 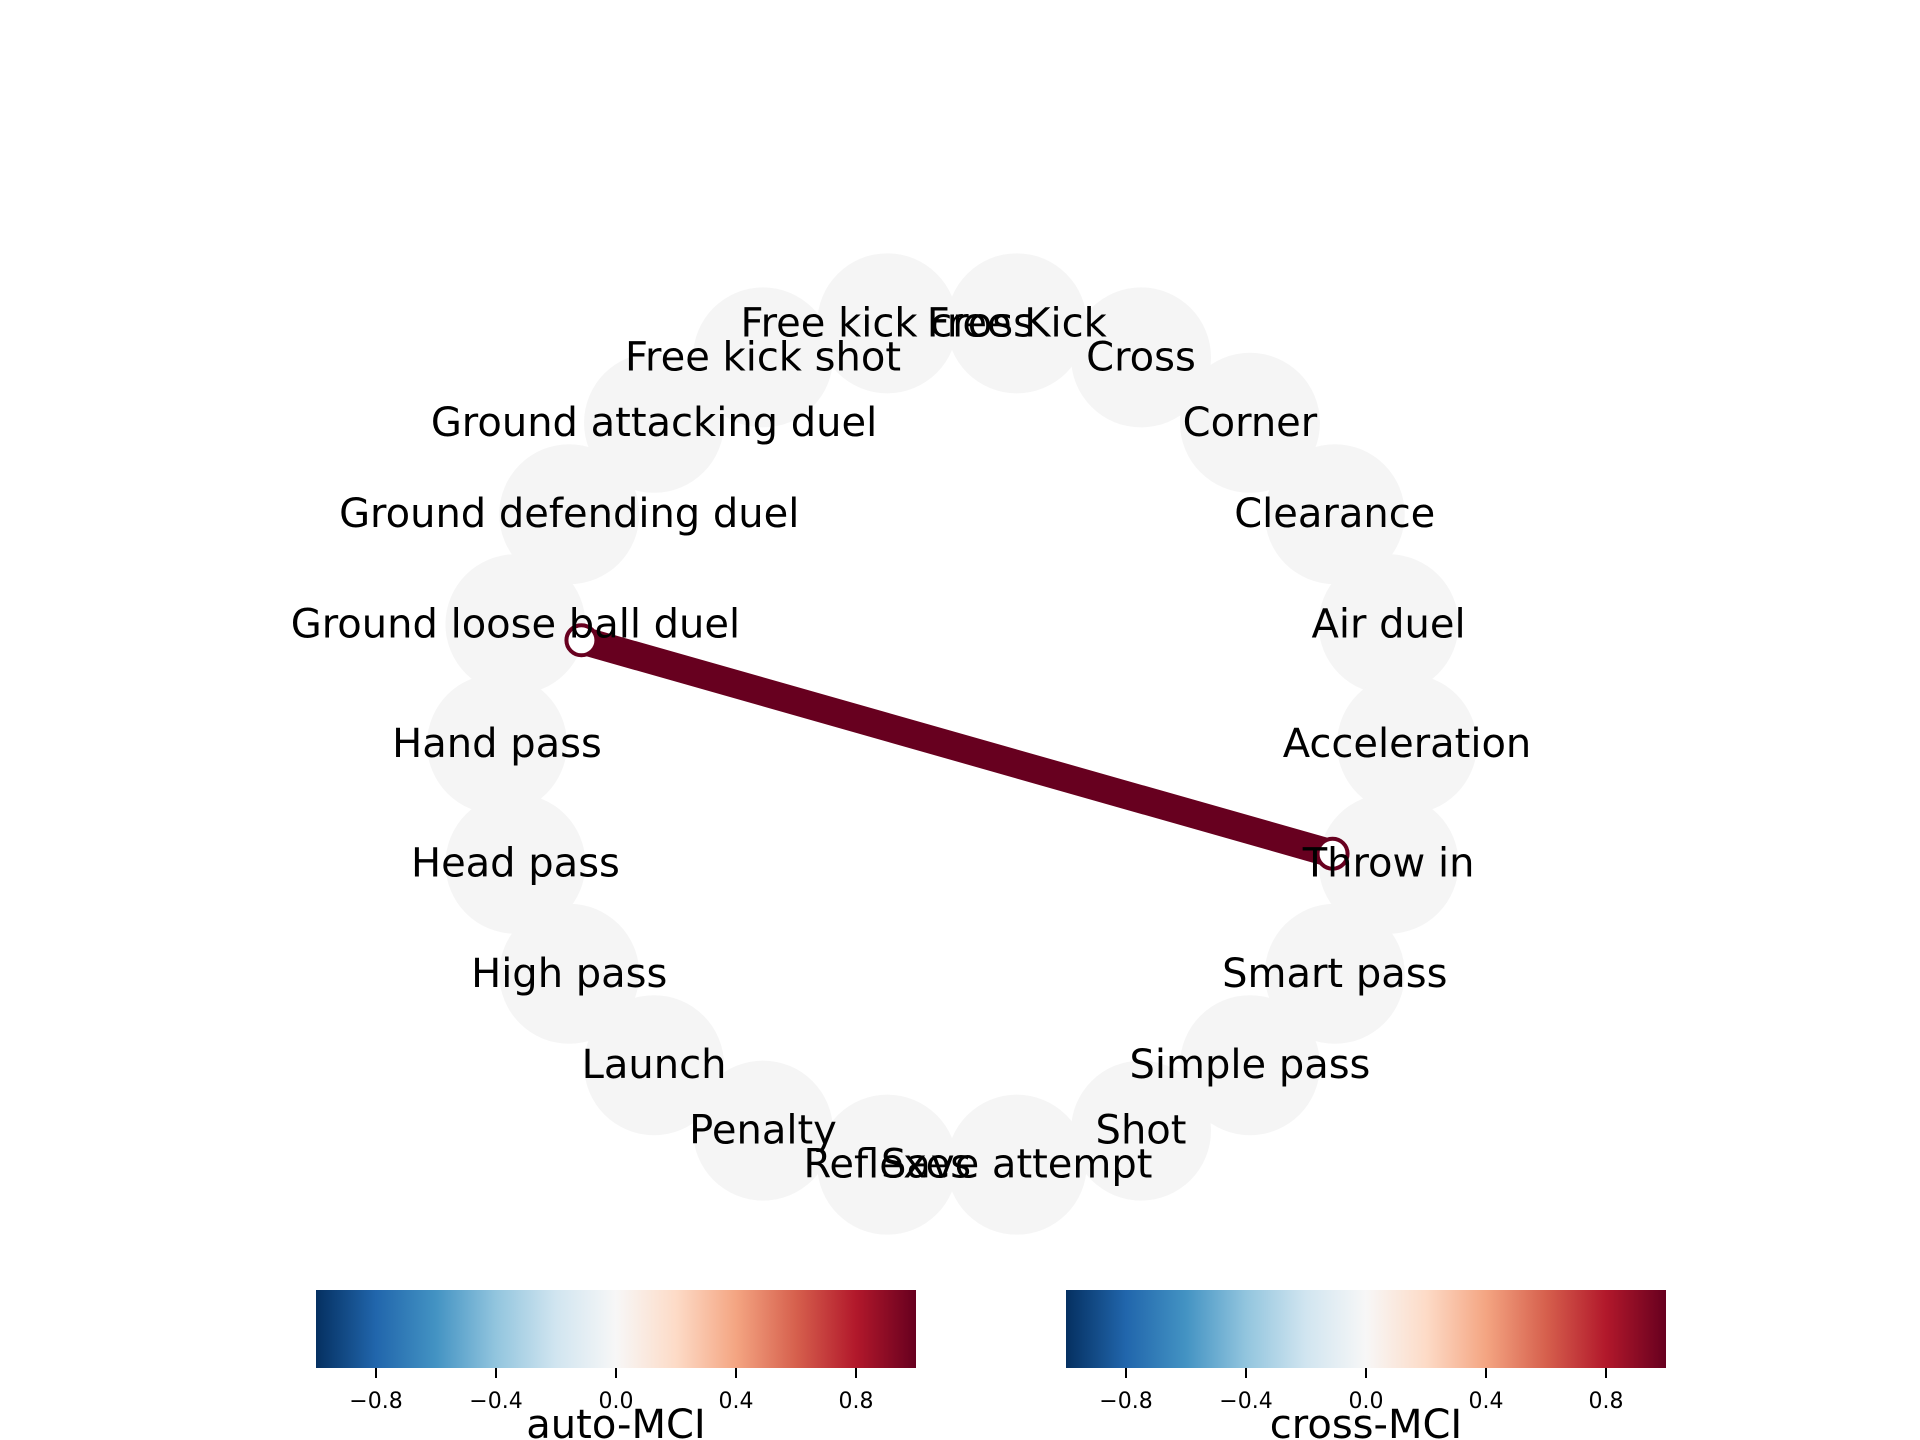 I want to click on node-label-free-kick-cross: Free kick cross, so click(x=887, y=323).